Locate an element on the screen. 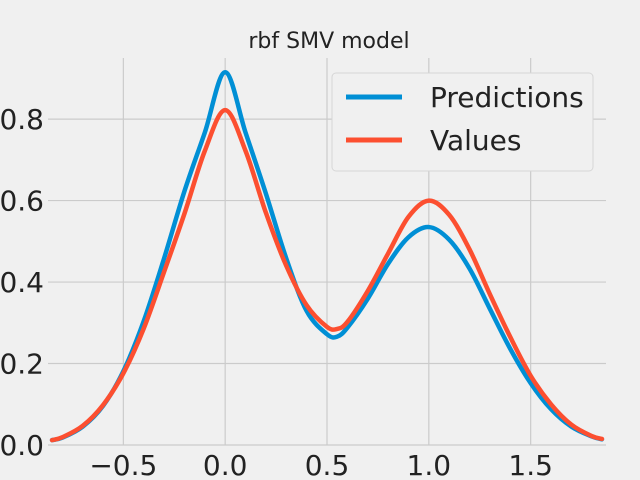 The height and width of the screenshot is (480, 640). x-tick-label: 0.0 is located at coordinates (225, 464).